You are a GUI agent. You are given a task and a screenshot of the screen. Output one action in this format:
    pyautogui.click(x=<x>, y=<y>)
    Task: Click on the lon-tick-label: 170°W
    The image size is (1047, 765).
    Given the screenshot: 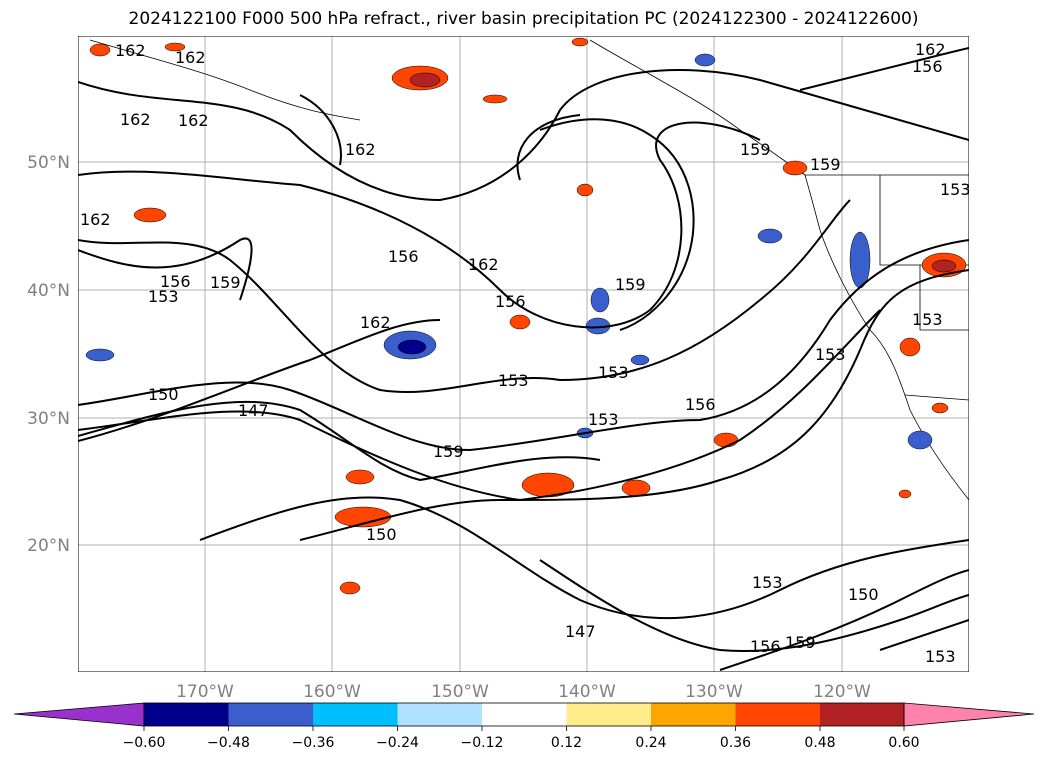 What is the action you would take?
    pyautogui.click(x=205, y=692)
    